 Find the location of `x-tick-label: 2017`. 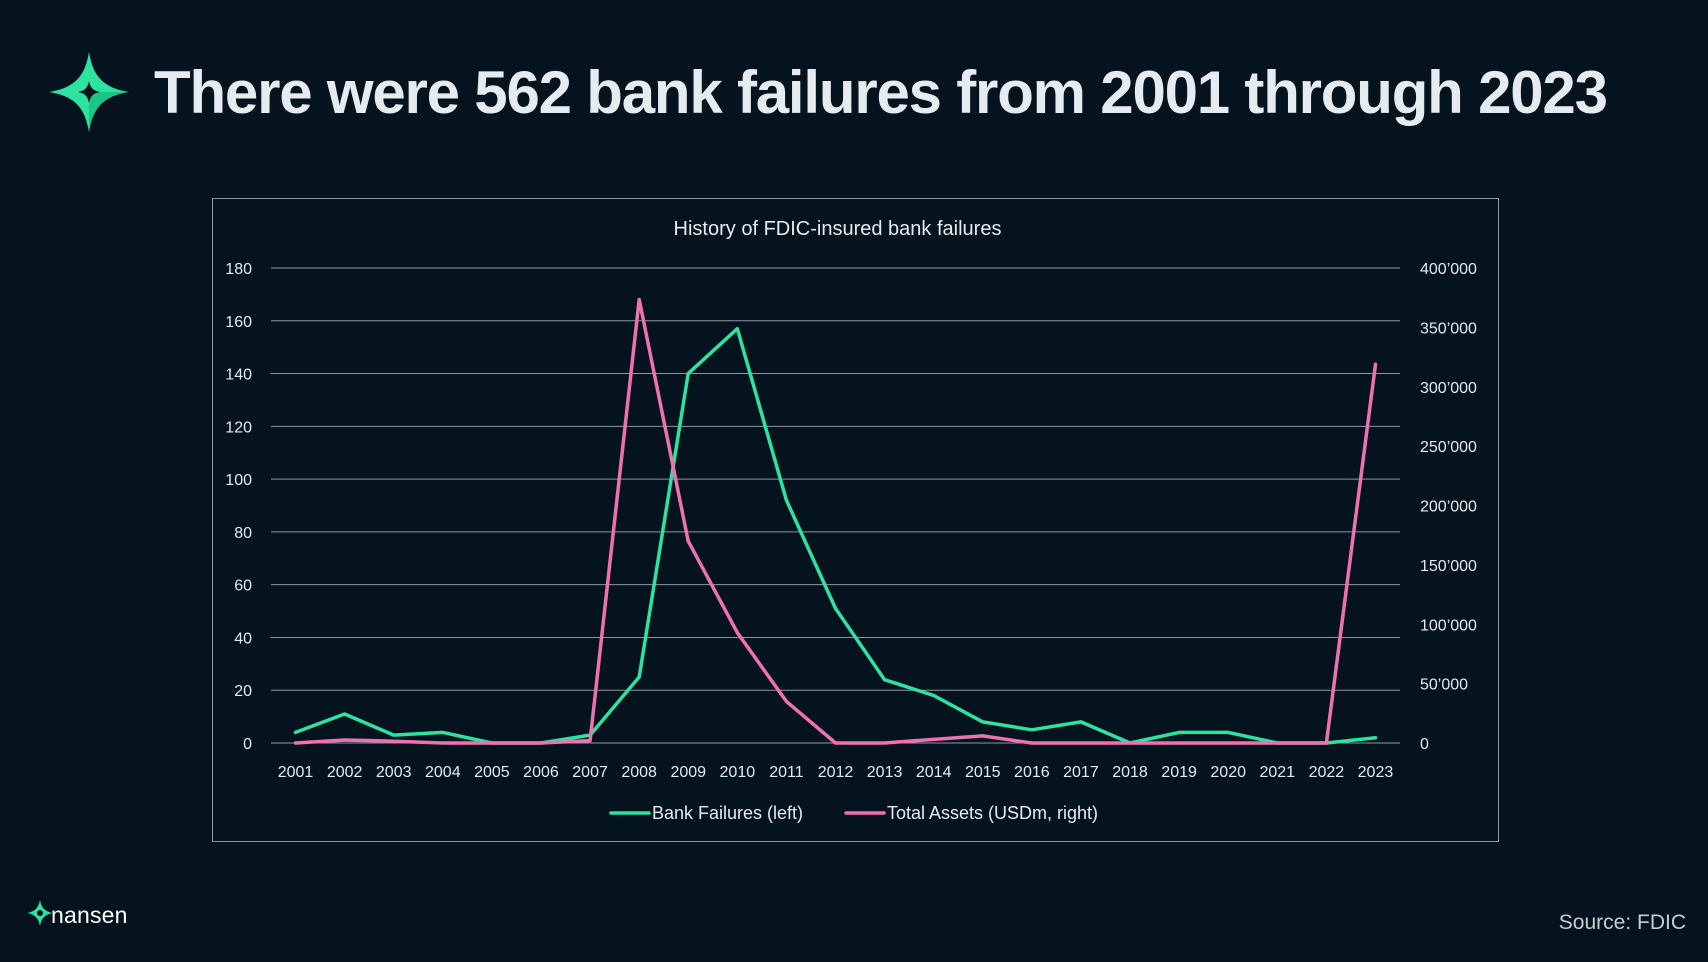

x-tick-label: 2017 is located at coordinates (1081, 772).